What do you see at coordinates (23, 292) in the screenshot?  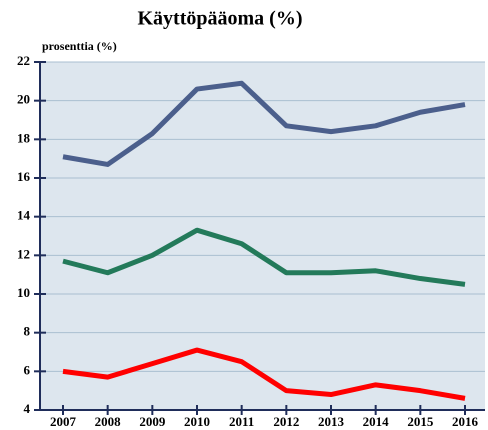 I see `y-tick-label: 10` at bounding box center [23, 292].